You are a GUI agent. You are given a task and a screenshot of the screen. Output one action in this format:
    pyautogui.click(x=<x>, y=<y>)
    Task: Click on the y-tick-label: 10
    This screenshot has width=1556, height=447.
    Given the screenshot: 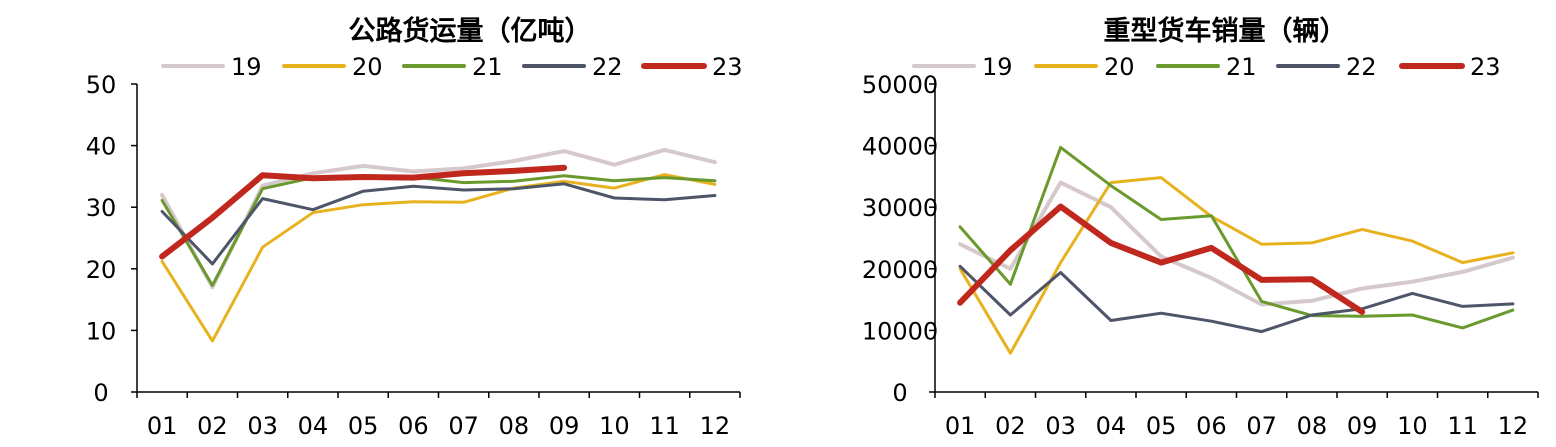 What is the action you would take?
    pyautogui.click(x=101, y=331)
    